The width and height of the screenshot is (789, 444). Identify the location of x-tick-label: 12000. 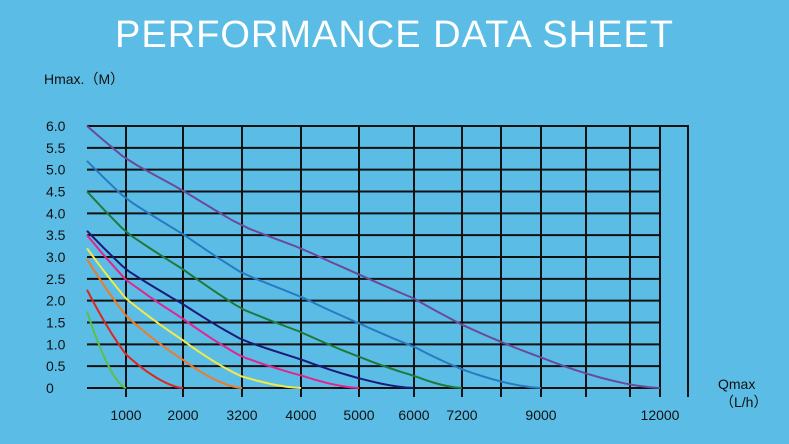
(660, 415).